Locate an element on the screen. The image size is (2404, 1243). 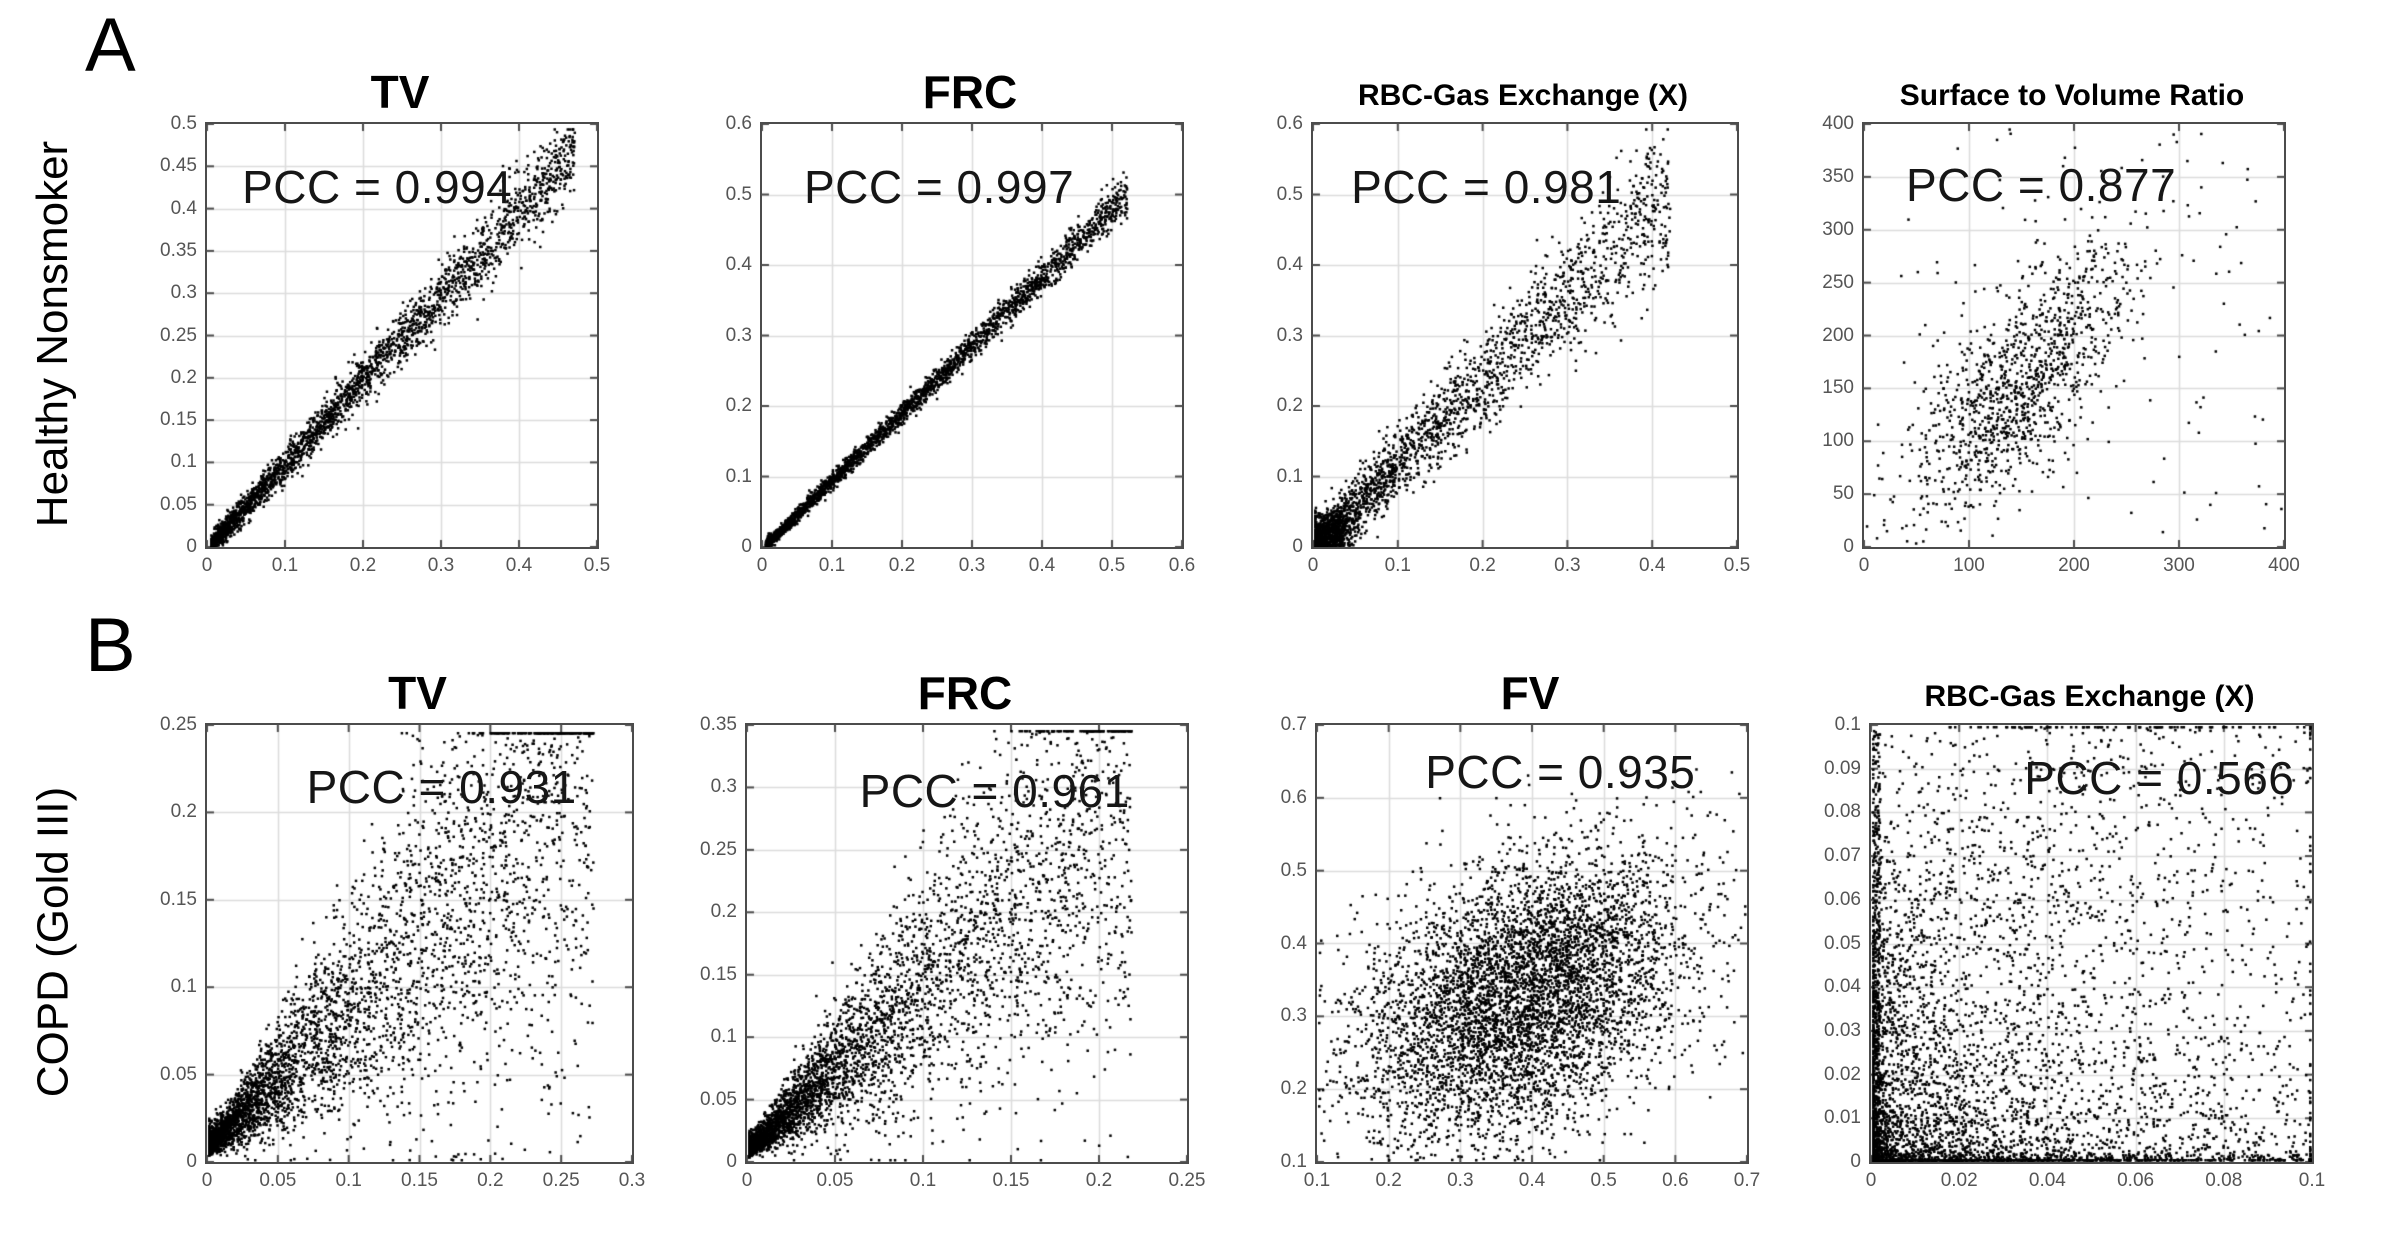
y-tick-label: 250 is located at coordinates (1838, 282).